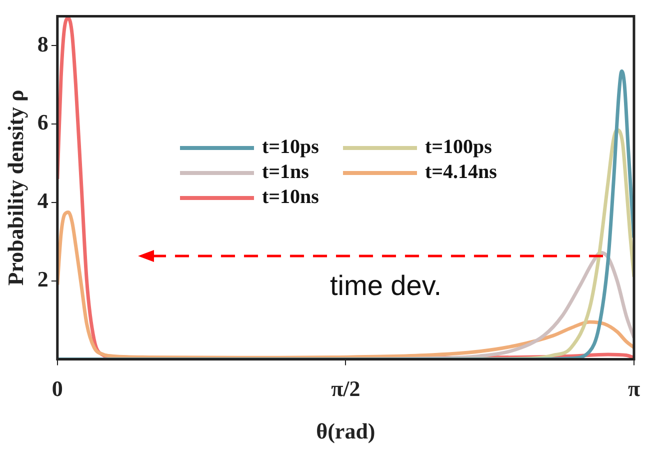  I want to click on y-tick-label: 8, so click(42, 43).